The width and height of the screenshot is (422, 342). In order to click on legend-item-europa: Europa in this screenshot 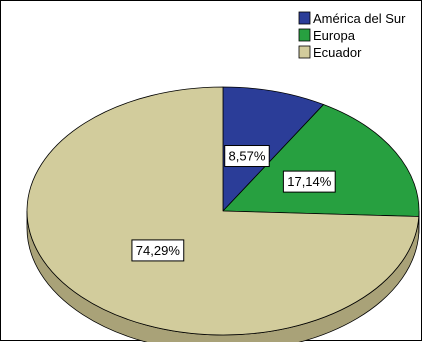, I will do `click(327, 35)`.